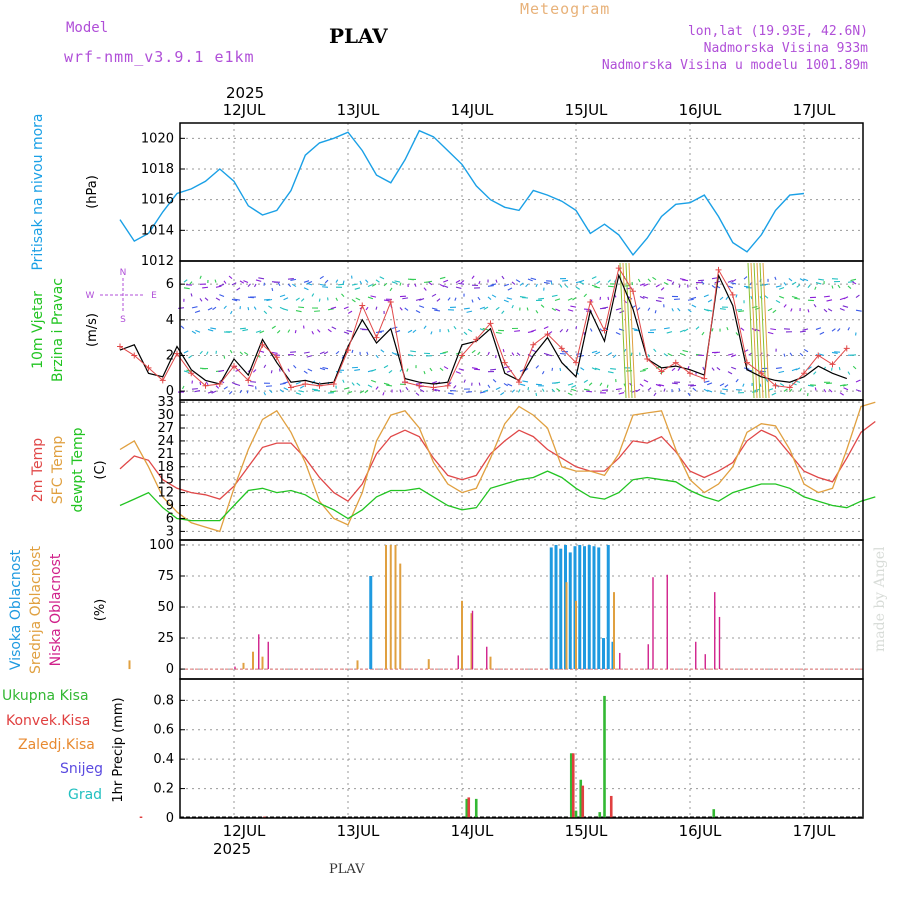  What do you see at coordinates (244, 110) in the screenshot?
I see `day-label-top-12JUL: 12JUL` at bounding box center [244, 110].